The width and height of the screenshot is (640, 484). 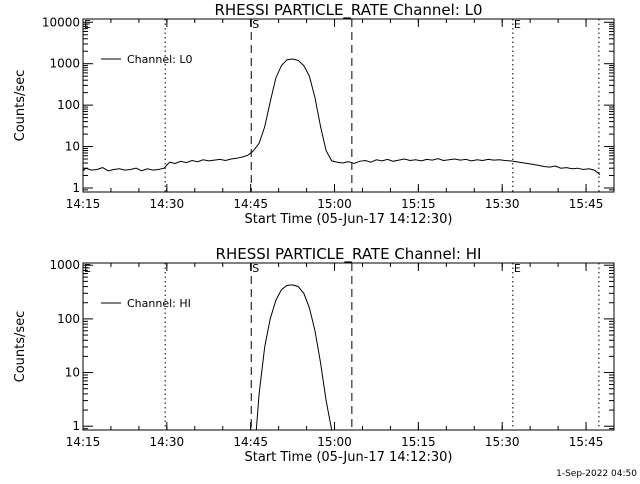 I want to click on legend-label: Channel: HI, so click(x=159, y=303).